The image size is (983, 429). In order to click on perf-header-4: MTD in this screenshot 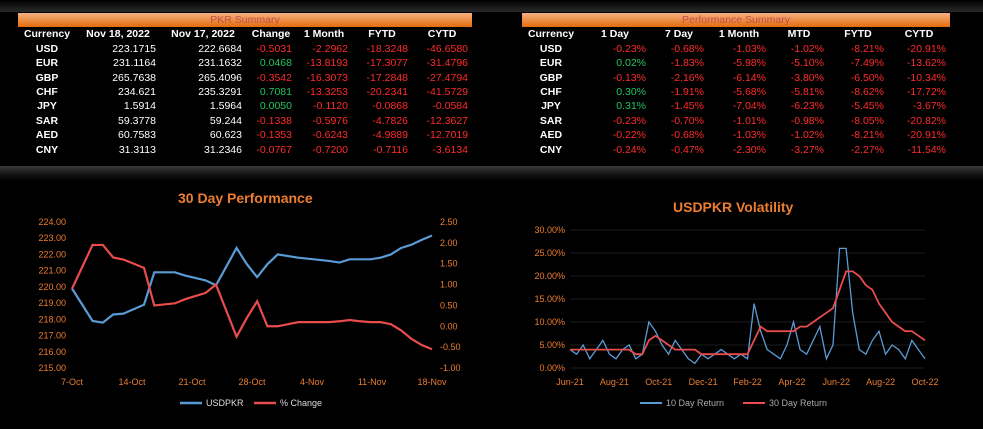, I will do `click(799, 34)`.